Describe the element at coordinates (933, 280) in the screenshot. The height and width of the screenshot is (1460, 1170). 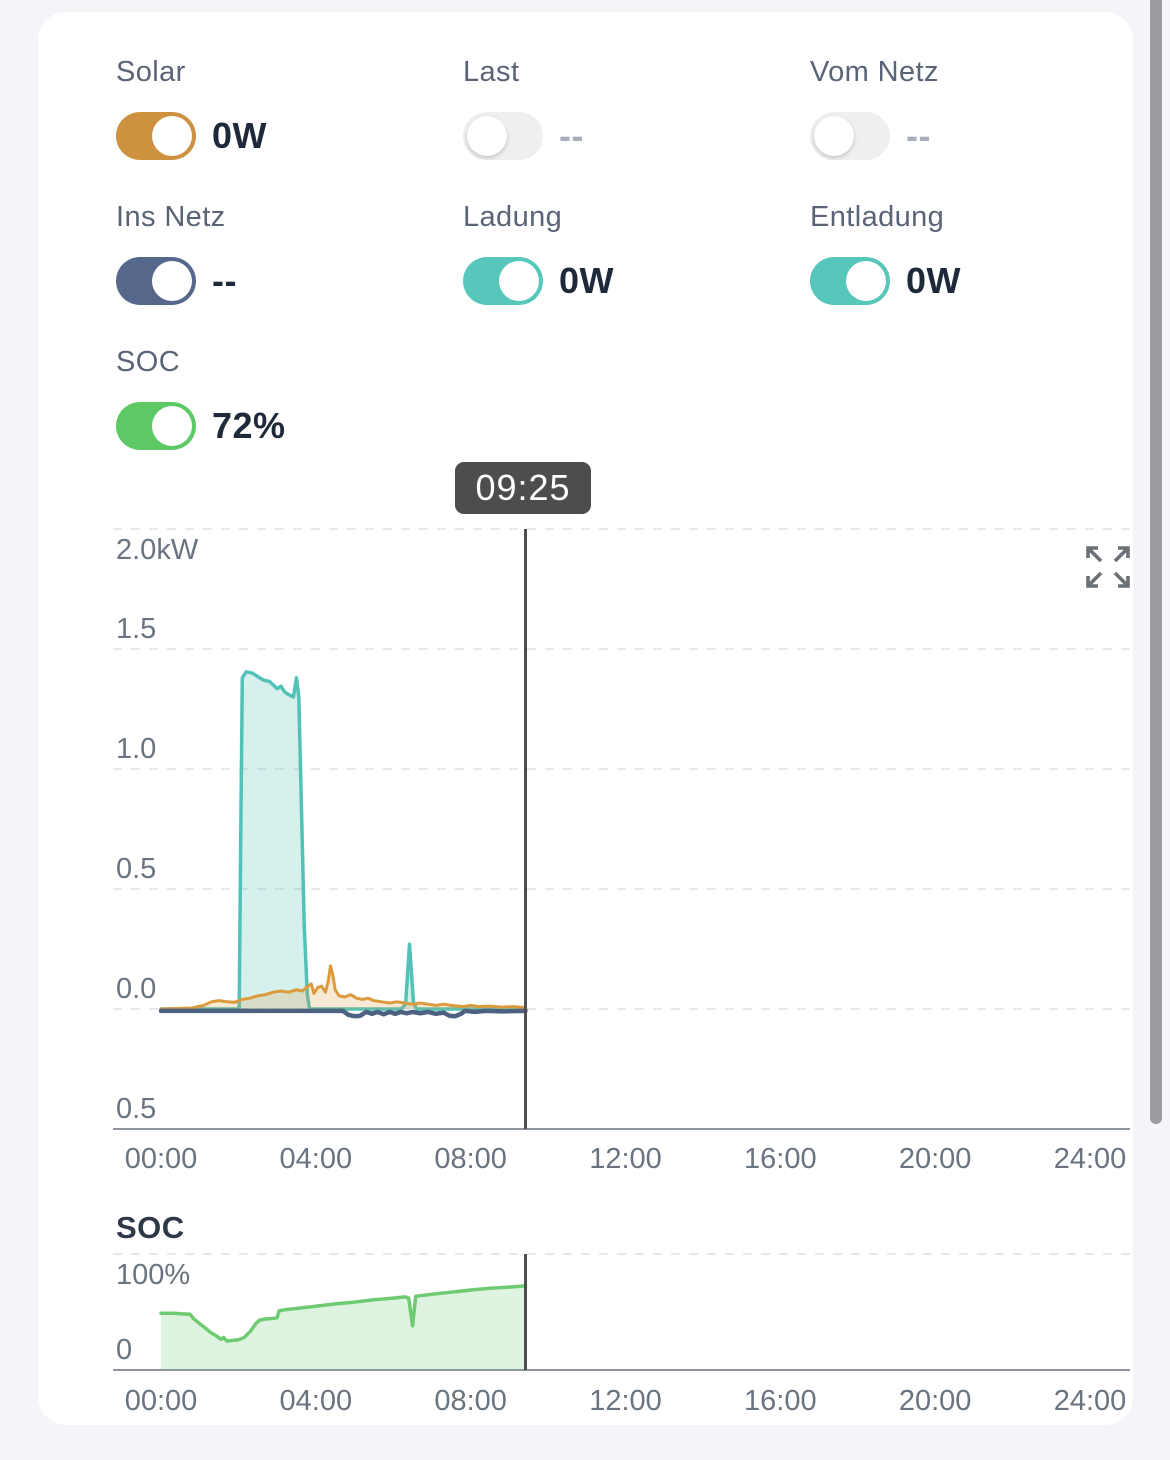
I see `entladung-value: 0W` at that location.